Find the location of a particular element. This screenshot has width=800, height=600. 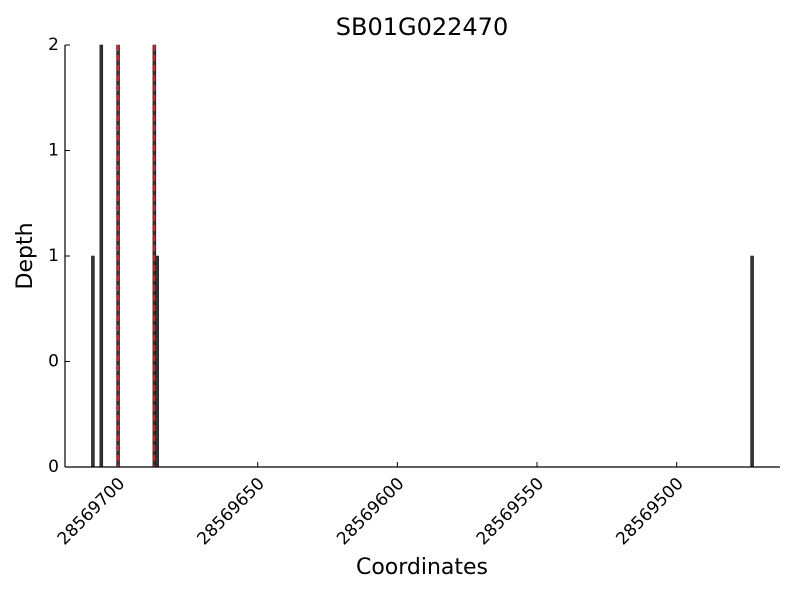

y-axis-label: Depth is located at coordinates (25, 255).